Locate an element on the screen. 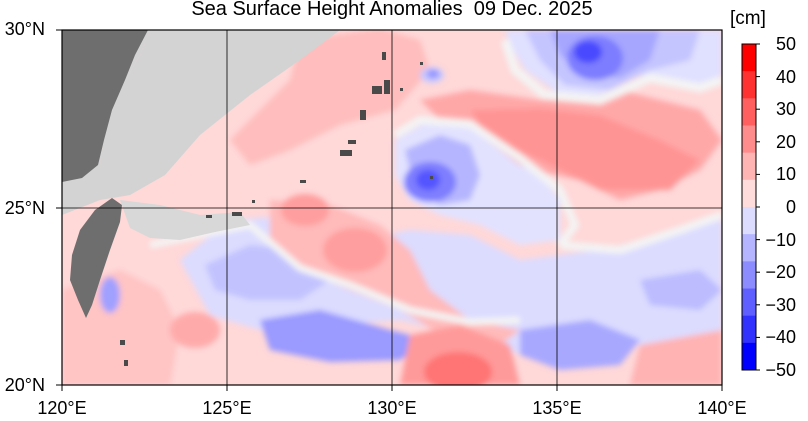 The width and height of the screenshot is (808, 421). colorbar is located at coordinates (750, 207).